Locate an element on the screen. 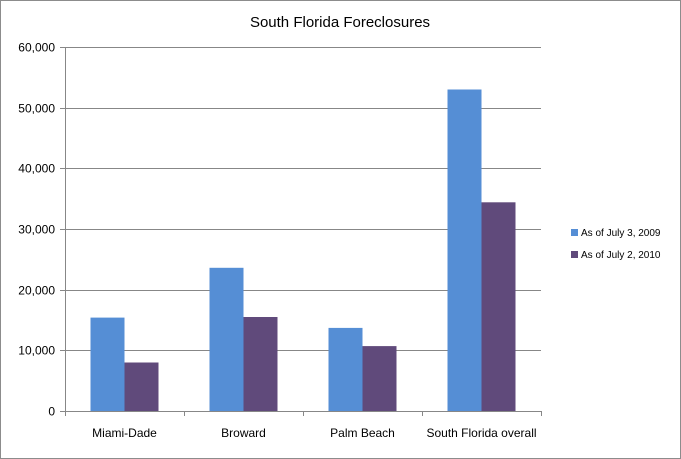  y-tick-label: 20,000 is located at coordinates (36, 291).